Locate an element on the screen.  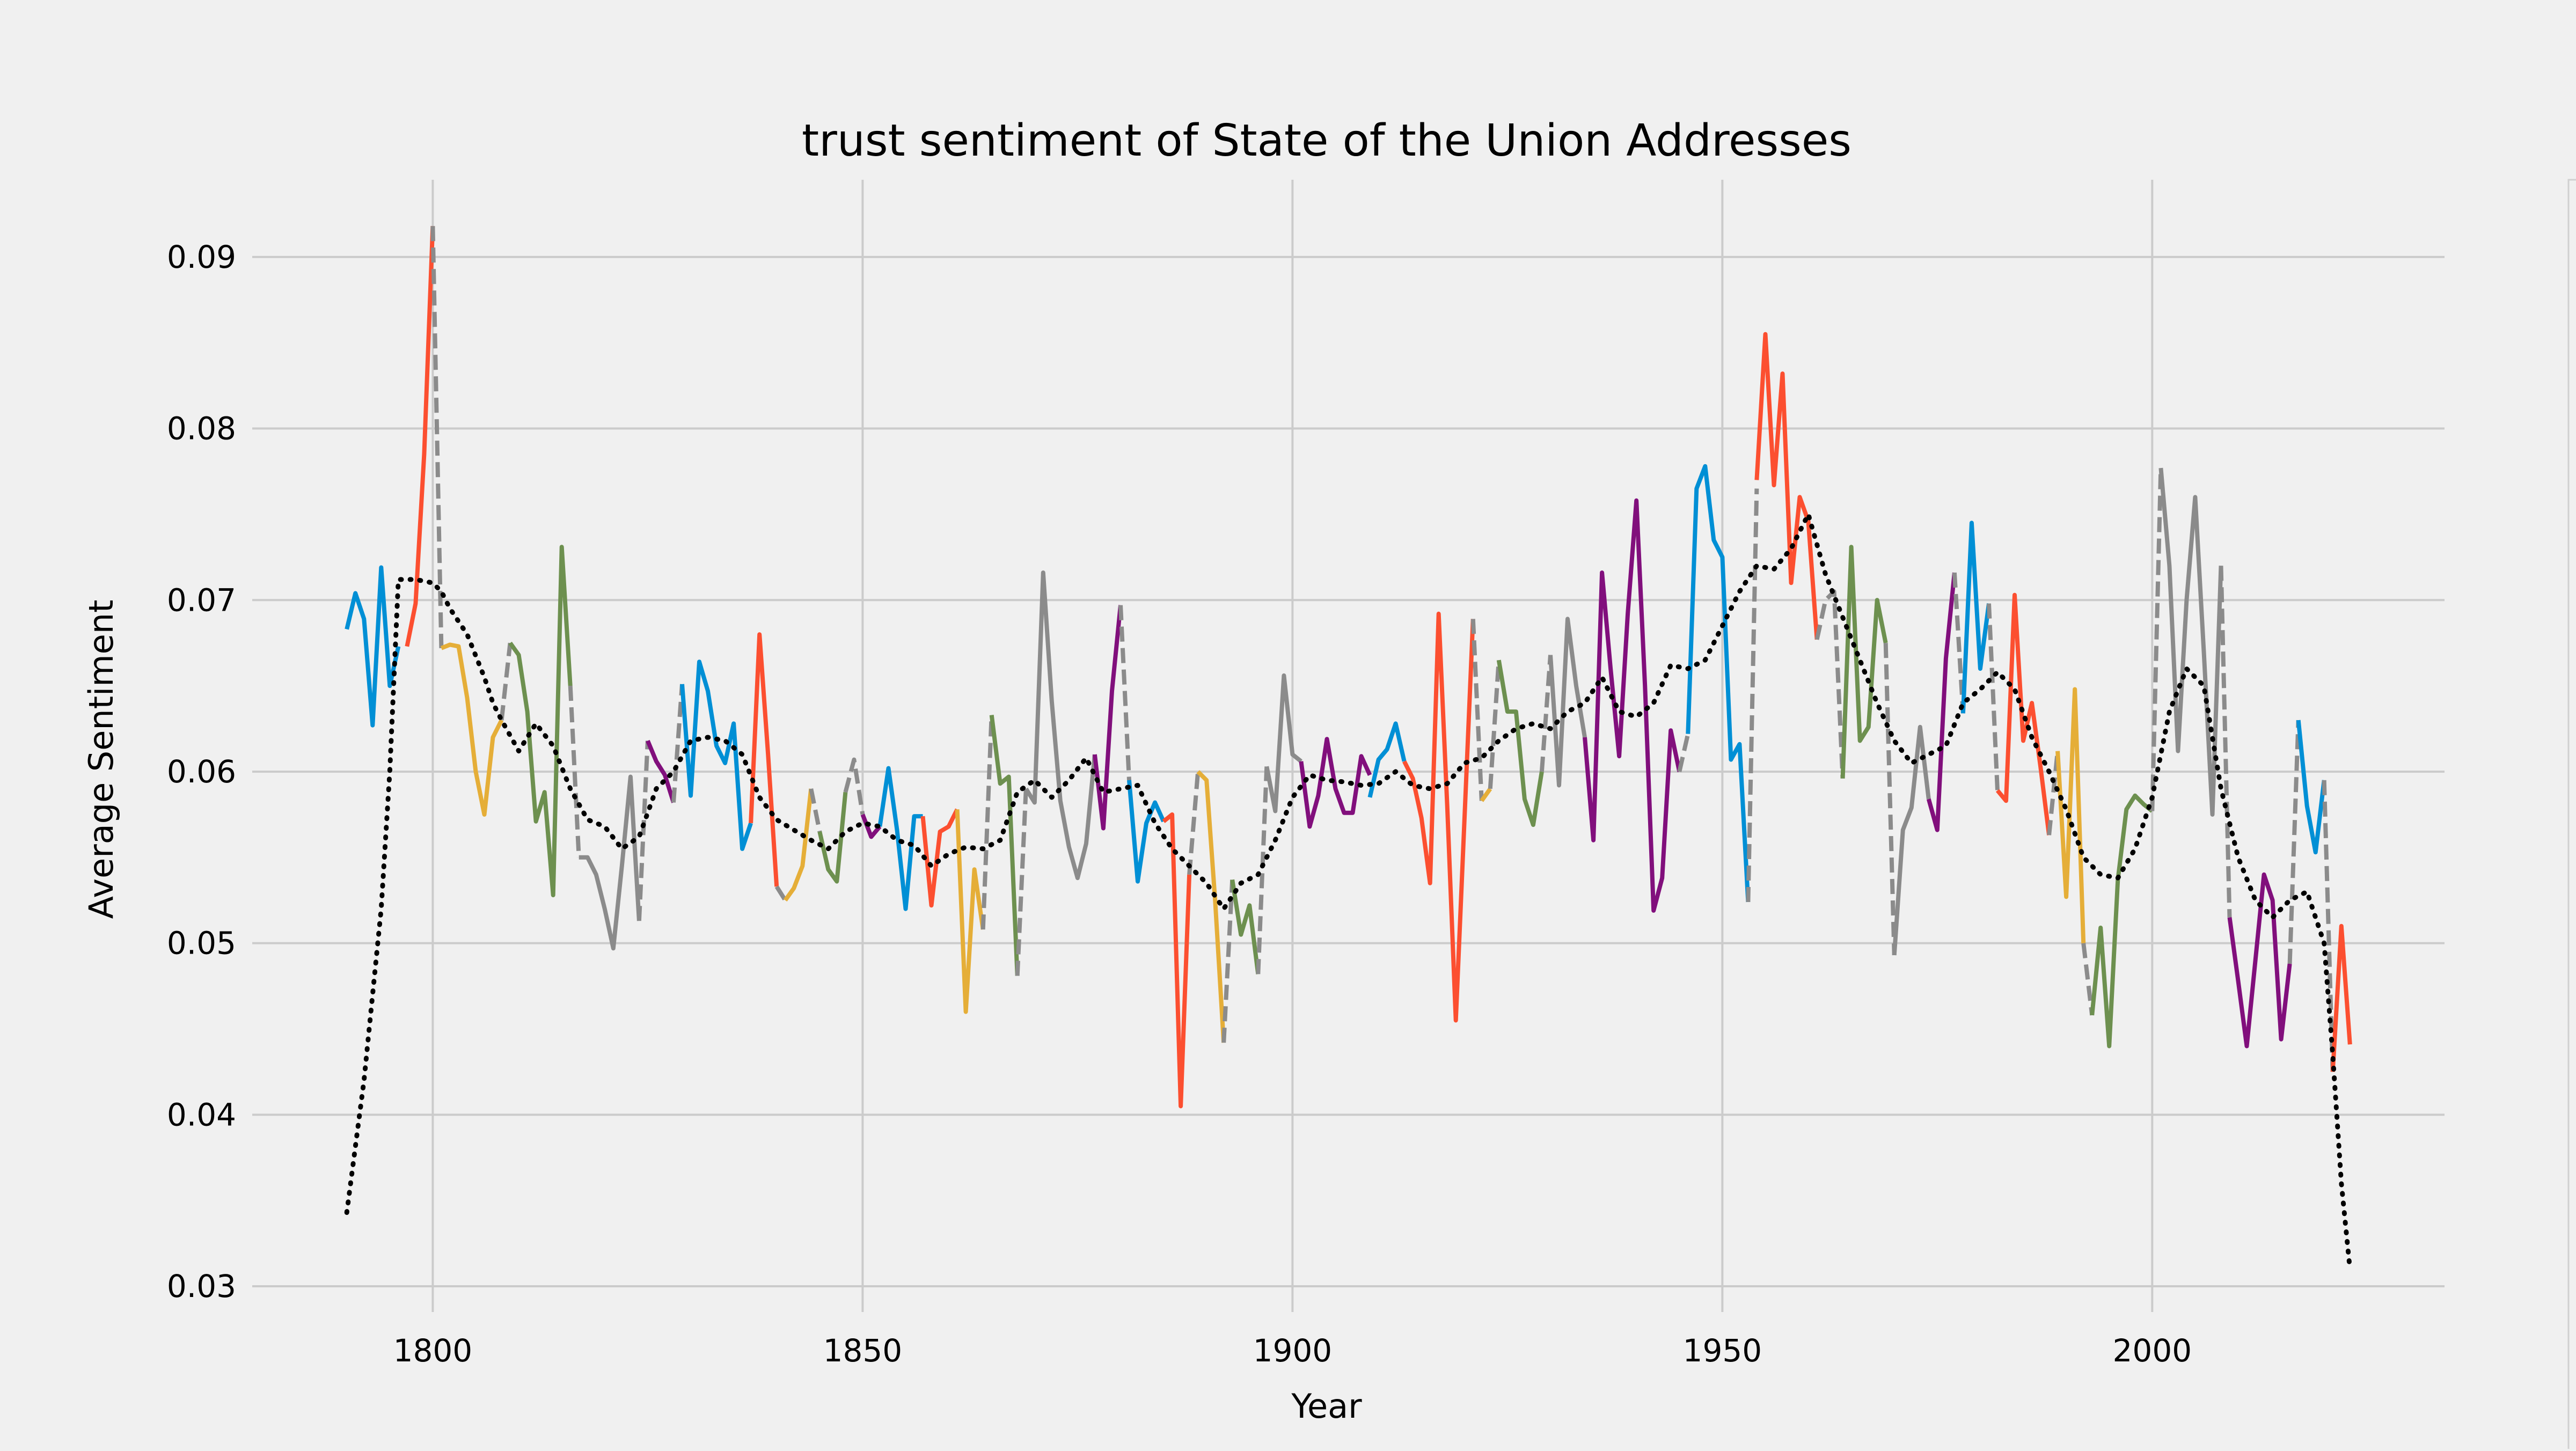
x-tick-label: 2000 is located at coordinates (2152, 1350).